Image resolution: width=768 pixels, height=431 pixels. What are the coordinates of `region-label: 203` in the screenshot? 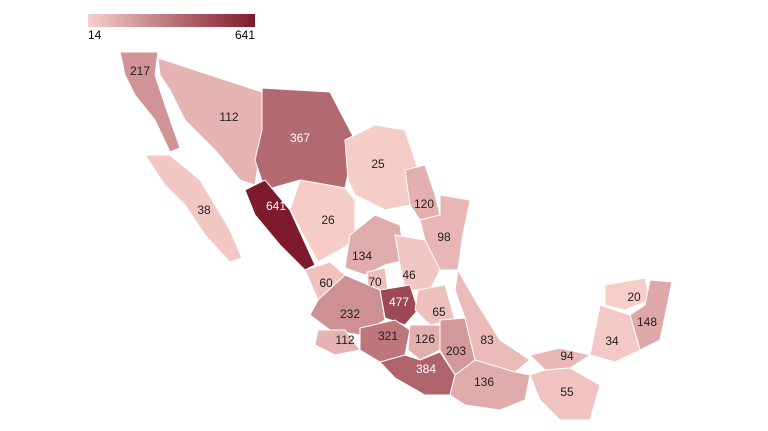 It's located at (456, 351).